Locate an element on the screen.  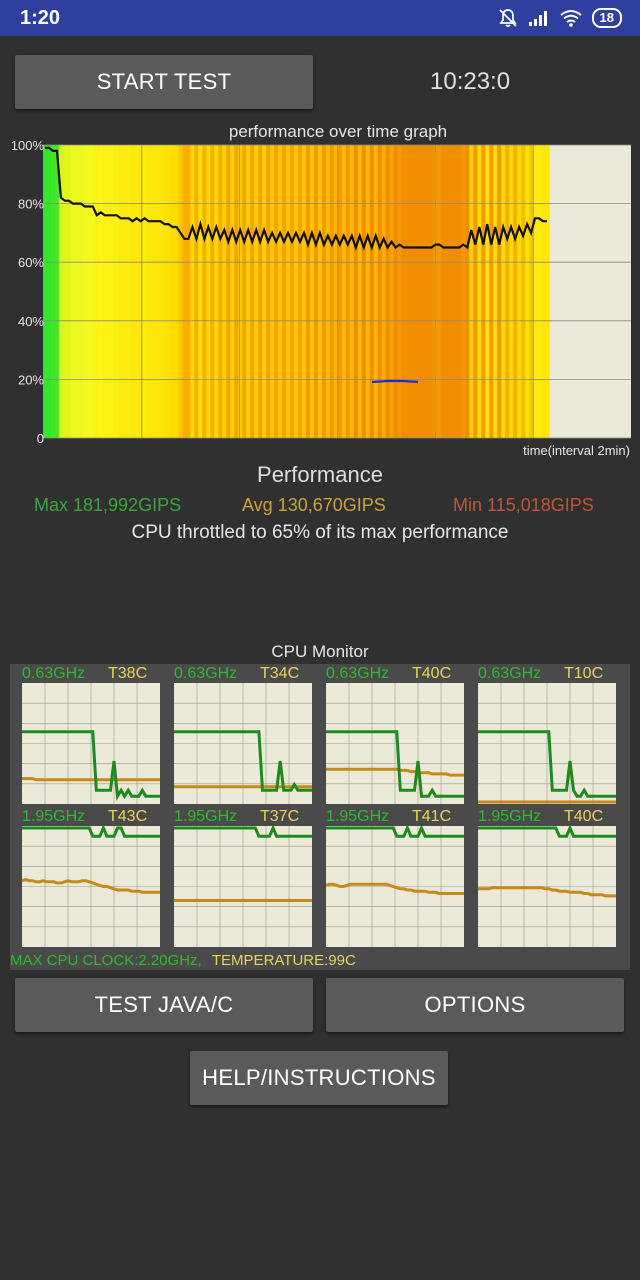
cpu-core-cell: 1.95GHz T37C is located at coordinates (248, 878).